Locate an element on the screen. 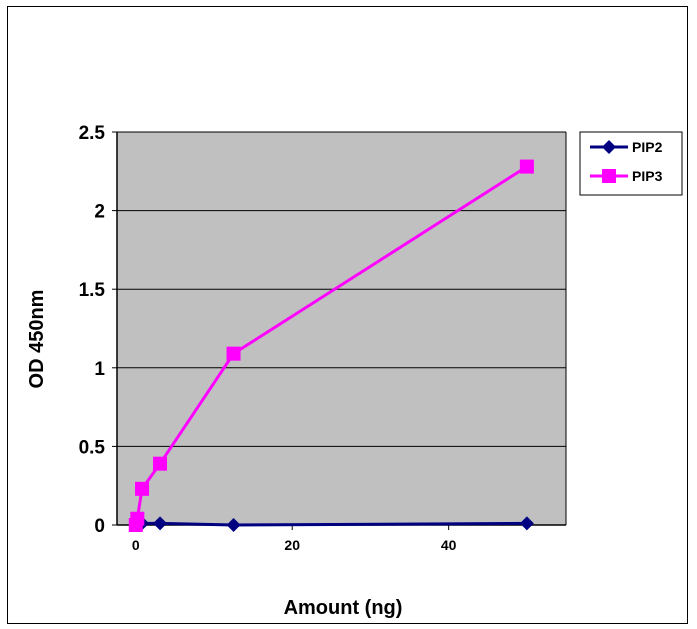 The image size is (697, 629). y-tick-label: 0 is located at coordinates (99, 526).